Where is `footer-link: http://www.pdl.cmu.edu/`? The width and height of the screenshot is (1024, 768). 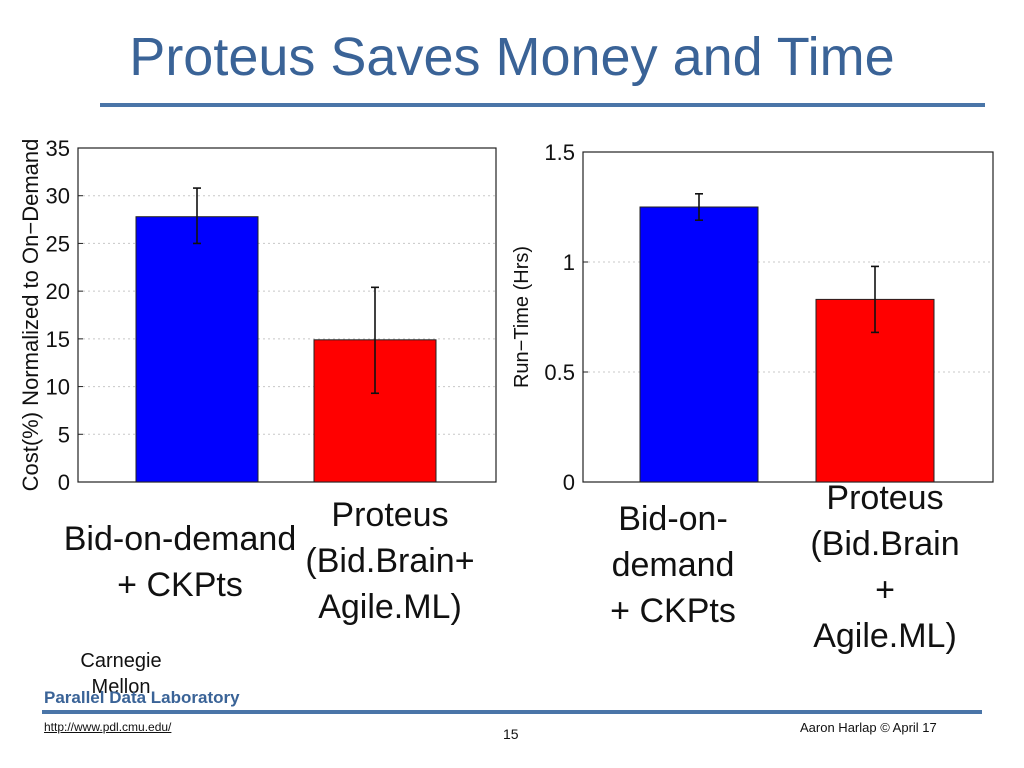 footer-link: http://www.pdl.cmu.edu/ is located at coordinates (108, 727).